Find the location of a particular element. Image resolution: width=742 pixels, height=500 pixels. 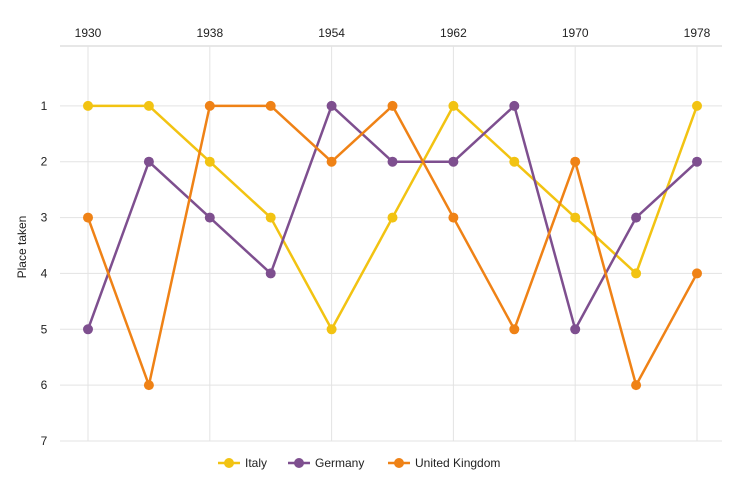

y-tick-label: 6 is located at coordinates (44, 385).